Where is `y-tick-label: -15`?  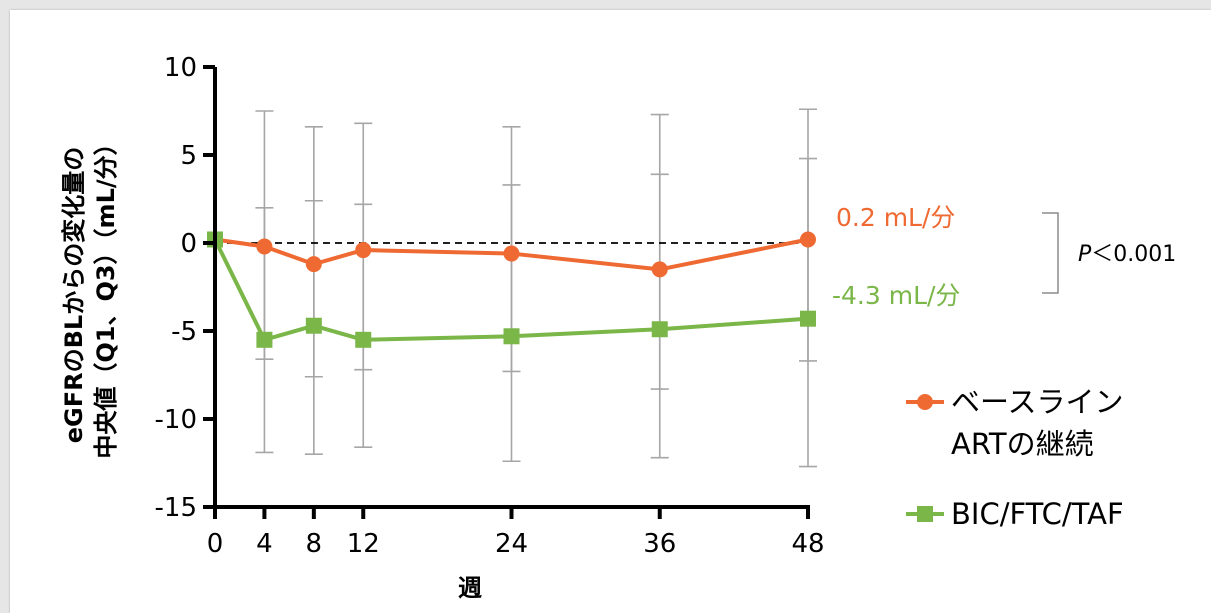
y-tick-label: -15 is located at coordinates (176, 508).